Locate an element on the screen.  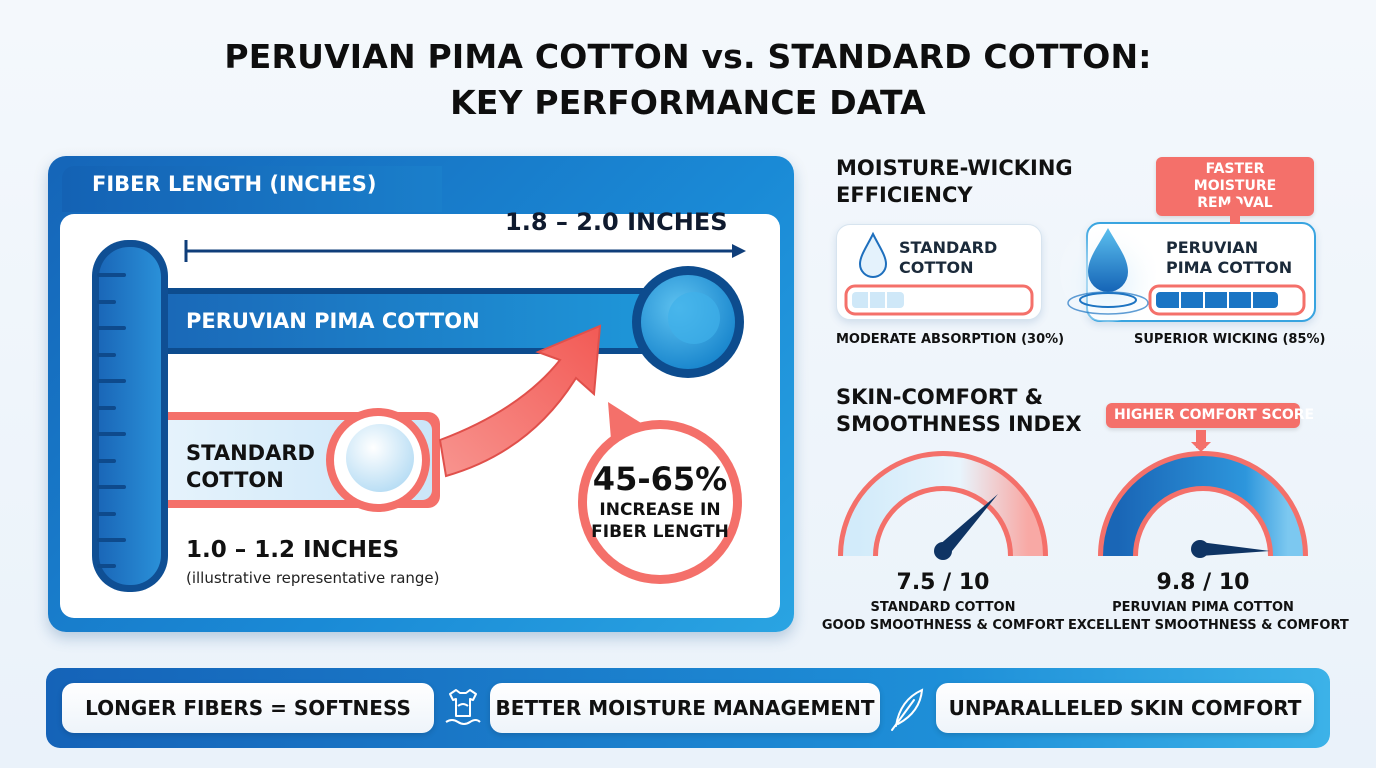
pima-comfort-desc: EXCELLENT SMOOTHNESS & COMFORT is located at coordinates (1208, 625).